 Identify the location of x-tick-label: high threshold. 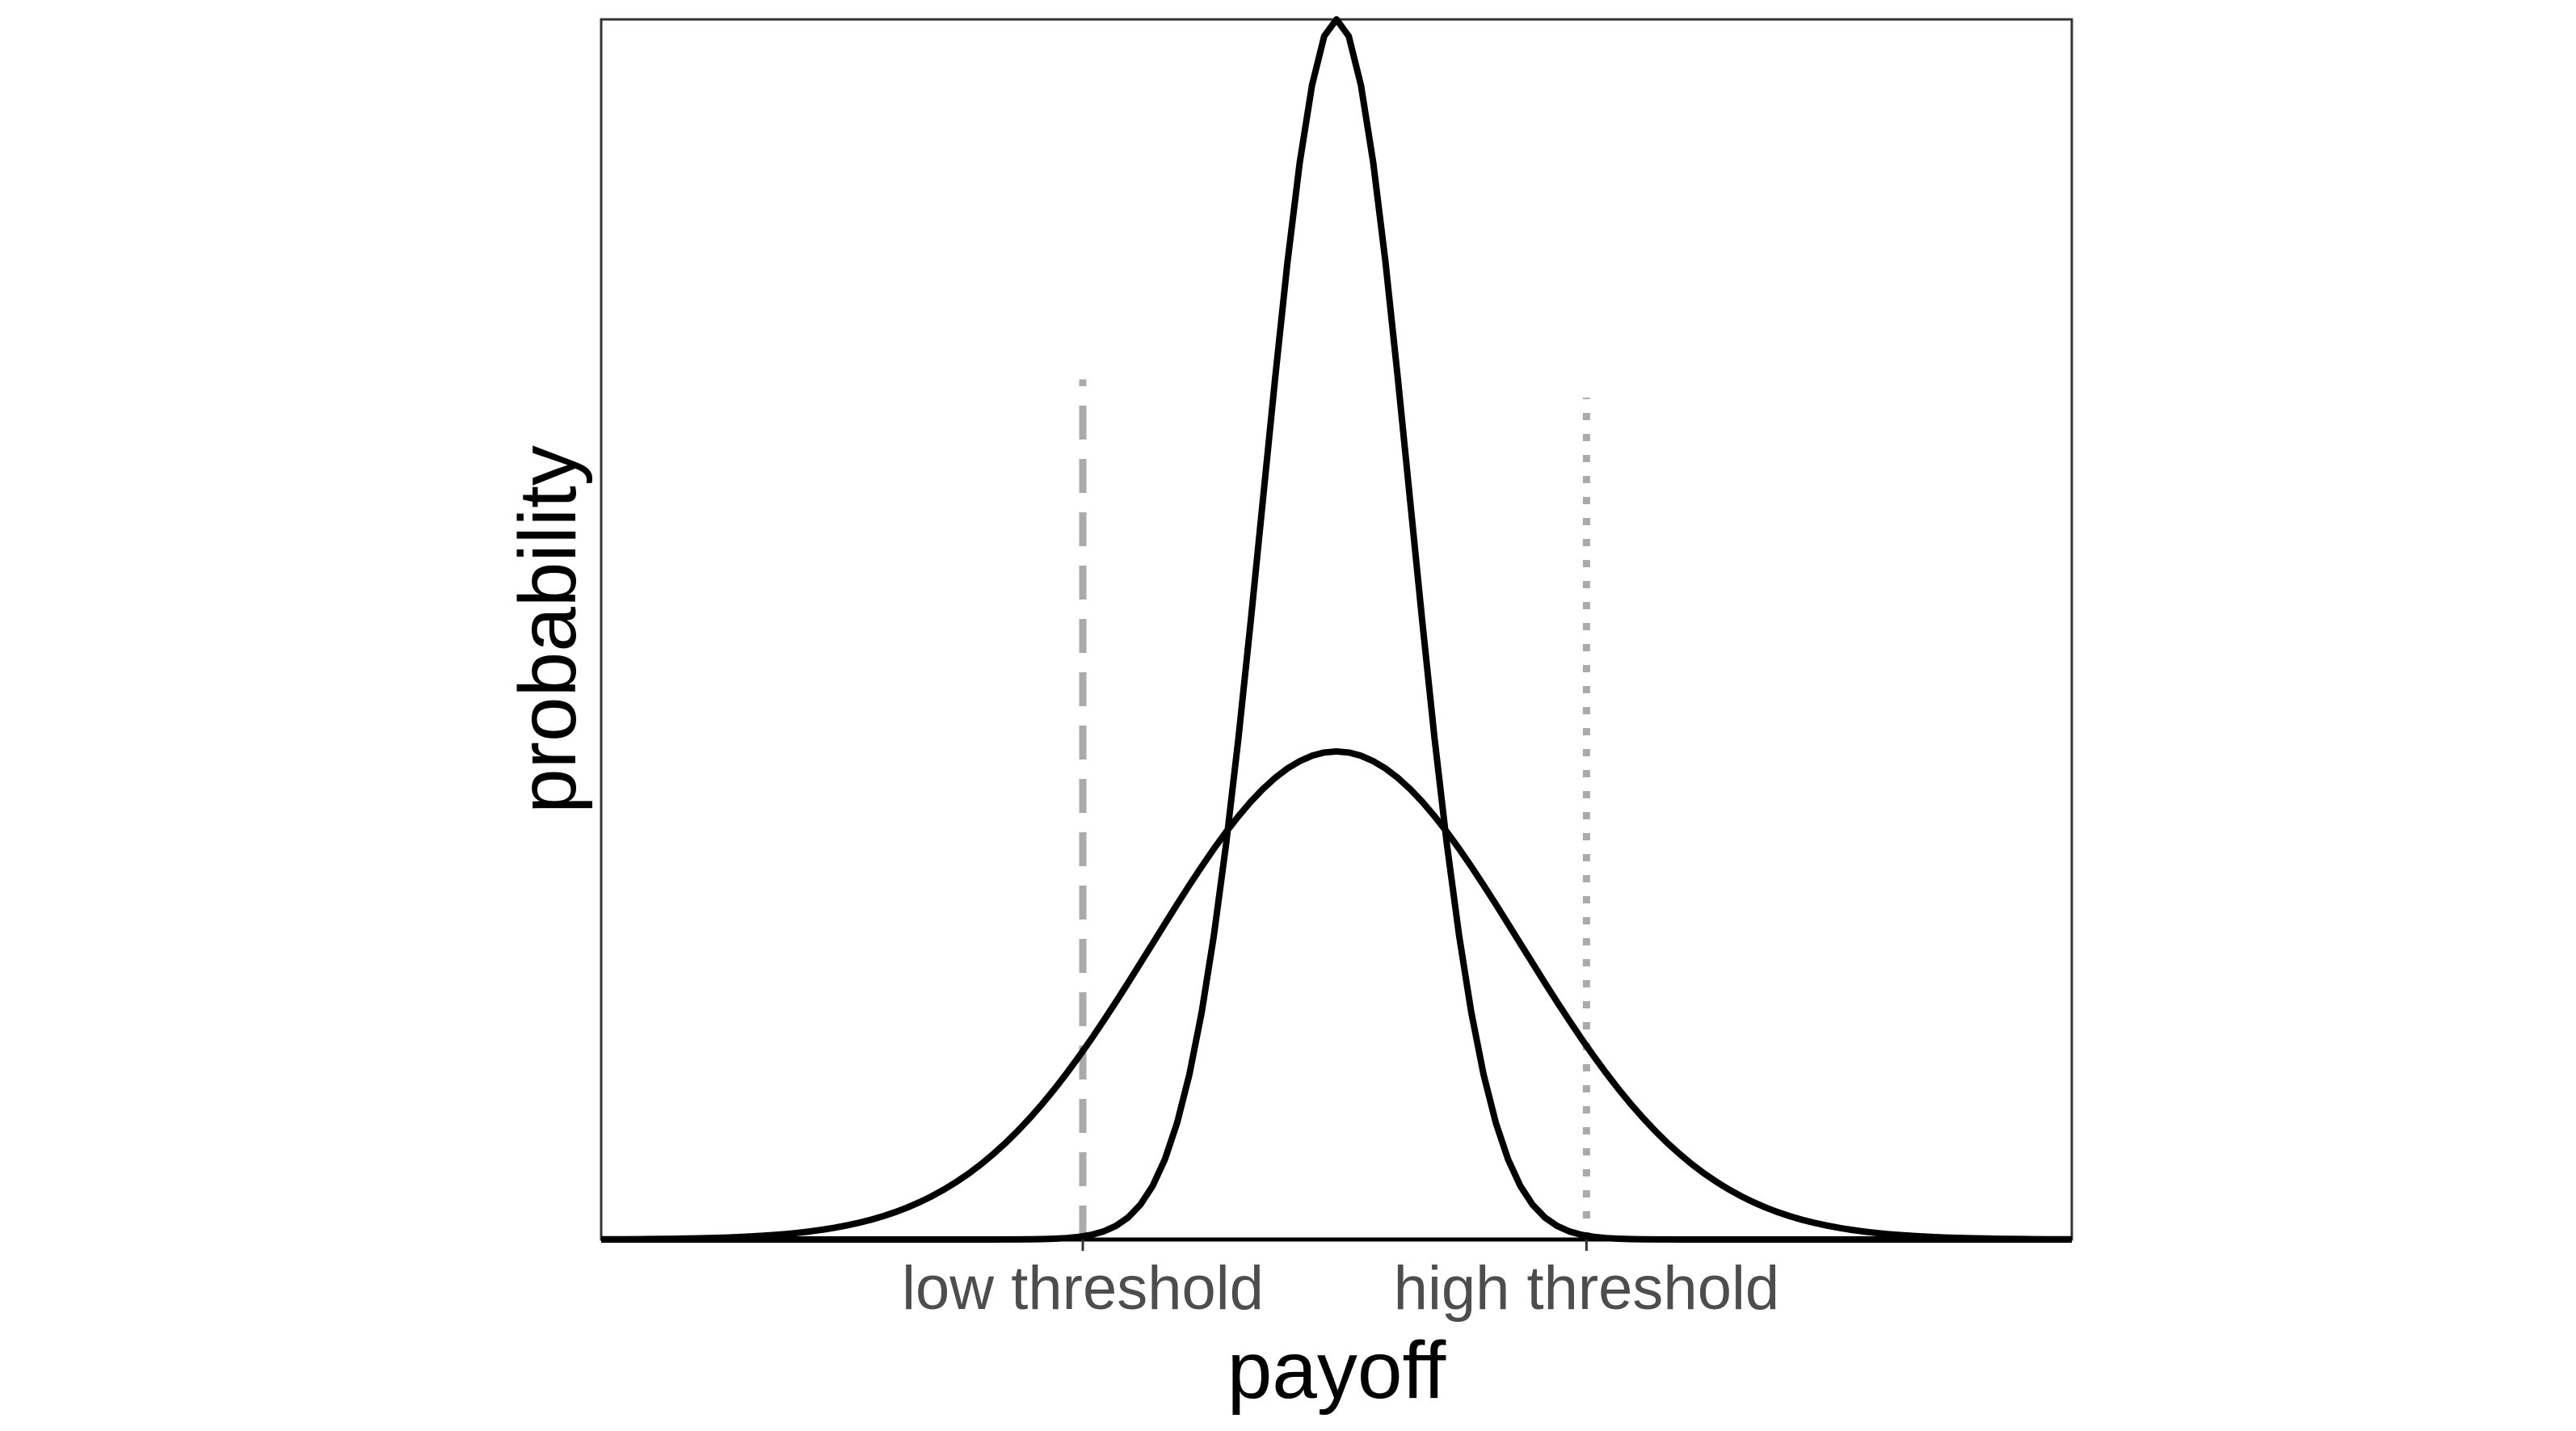
(1586, 1288).